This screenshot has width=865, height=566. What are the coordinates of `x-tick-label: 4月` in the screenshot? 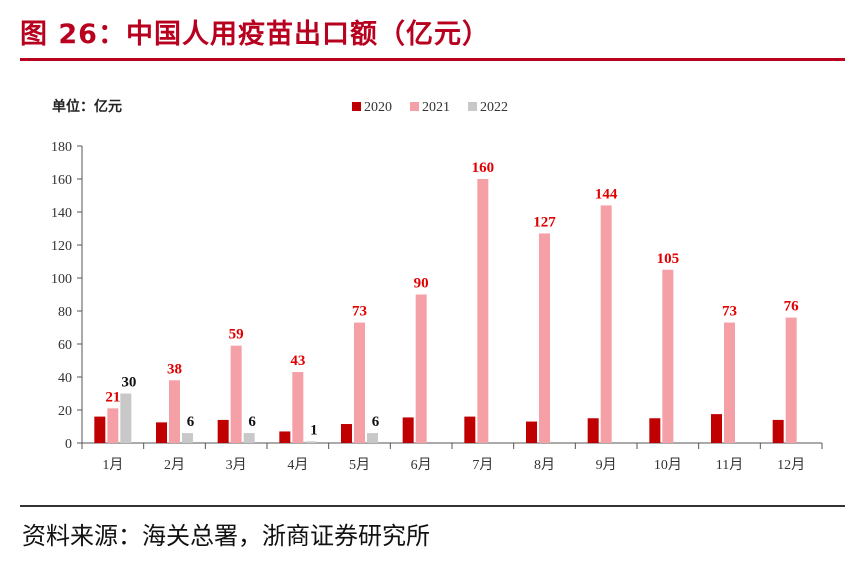 It's located at (297, 465).